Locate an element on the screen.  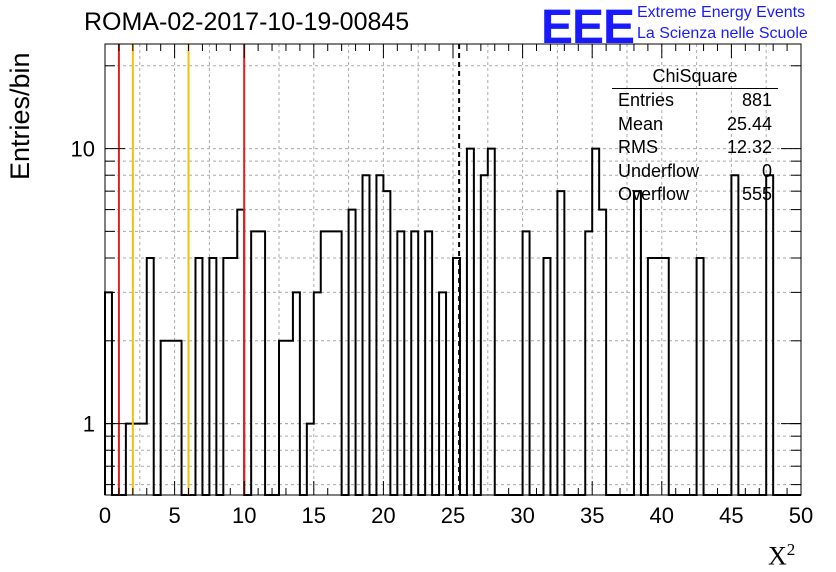
x-tick-label: 20 is located at coordinates (383, 515).